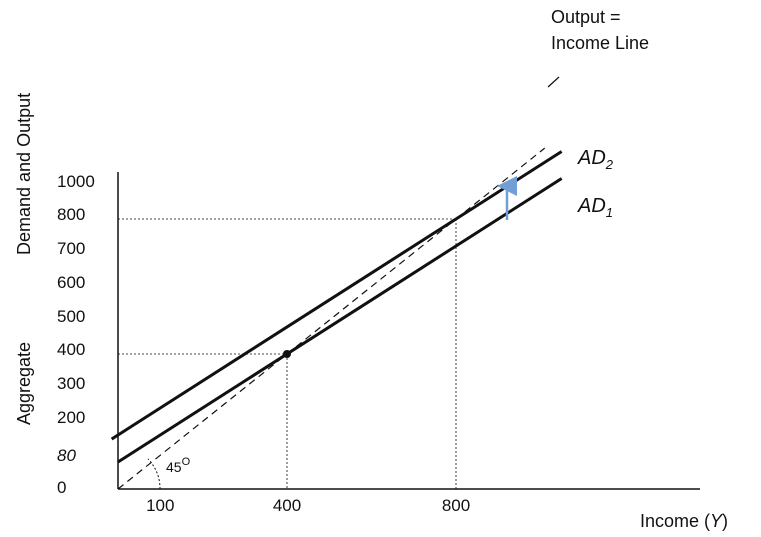 This screenshot has height=537, width=761. Describe the element at coordinates (154, 474) in the screenshot. I see `angle-arc` at that location.